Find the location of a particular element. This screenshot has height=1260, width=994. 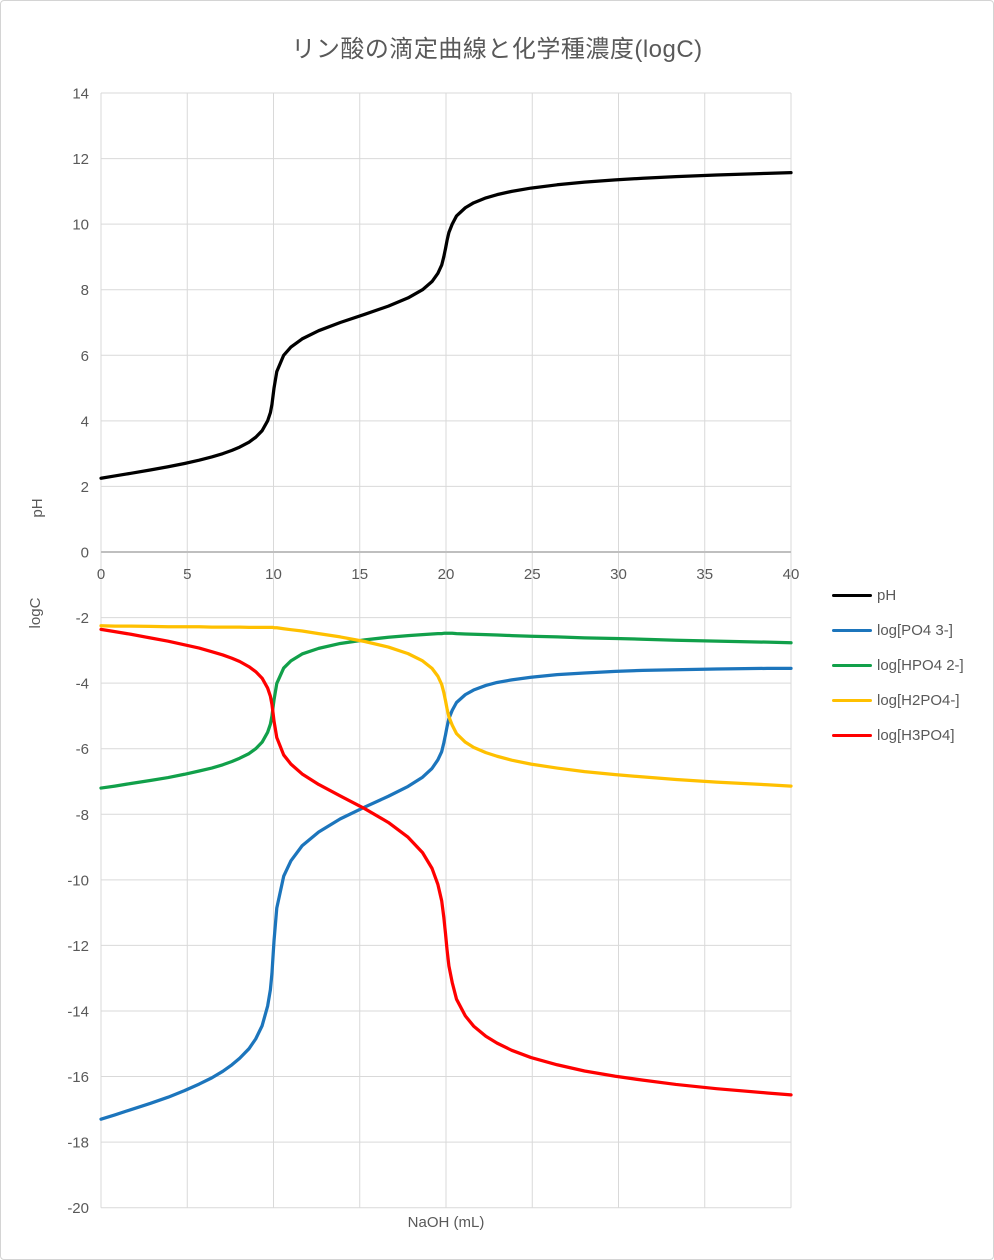

y-axis-title-ph: pH is located at coordinates (37, 508).